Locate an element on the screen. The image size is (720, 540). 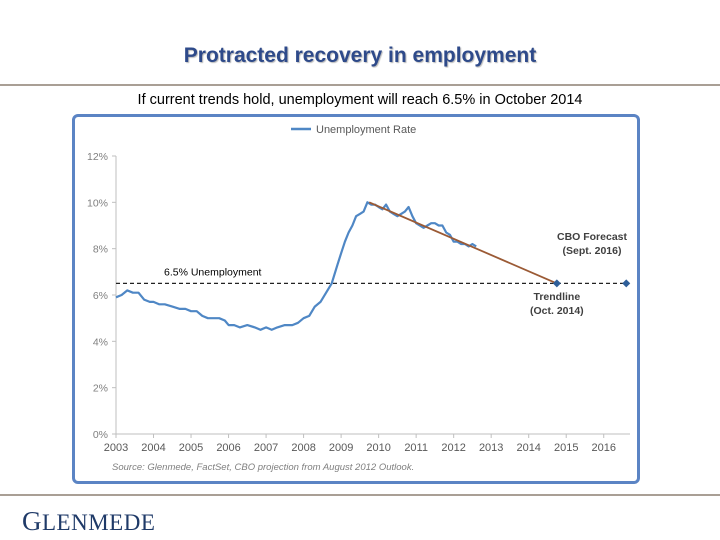
logo-rest: LENMEDE is located at coordinates (99, 522).